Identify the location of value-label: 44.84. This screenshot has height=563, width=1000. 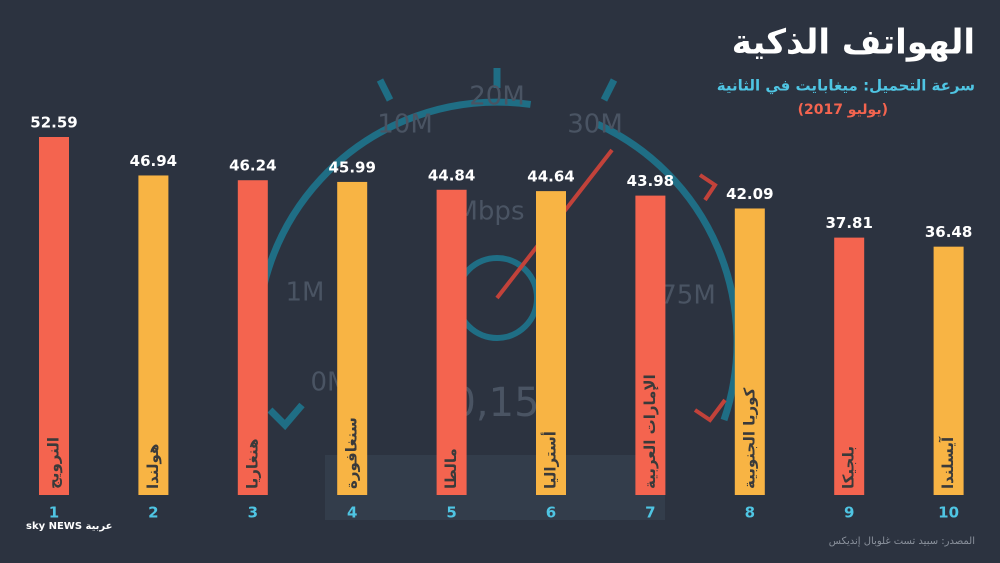
(451, 175).